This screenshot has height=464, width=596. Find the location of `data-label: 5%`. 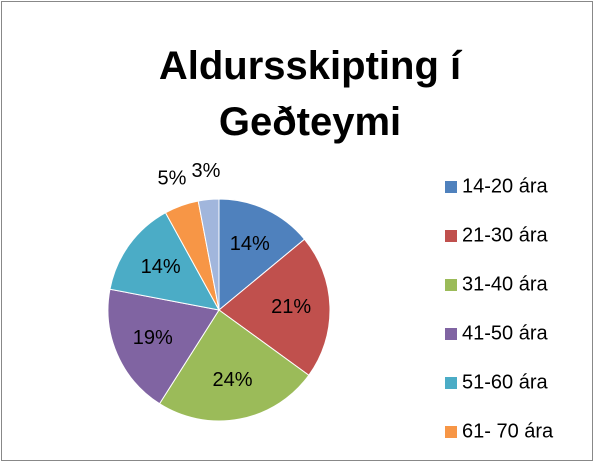

data-label: 5% is located at coordinates (172, 179).